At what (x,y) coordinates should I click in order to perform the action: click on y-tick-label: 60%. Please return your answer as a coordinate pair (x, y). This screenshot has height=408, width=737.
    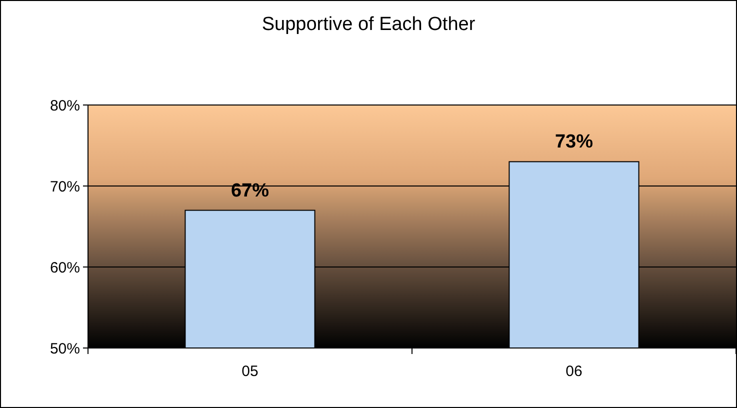
    Looking at the image, I should click on (65, 267).